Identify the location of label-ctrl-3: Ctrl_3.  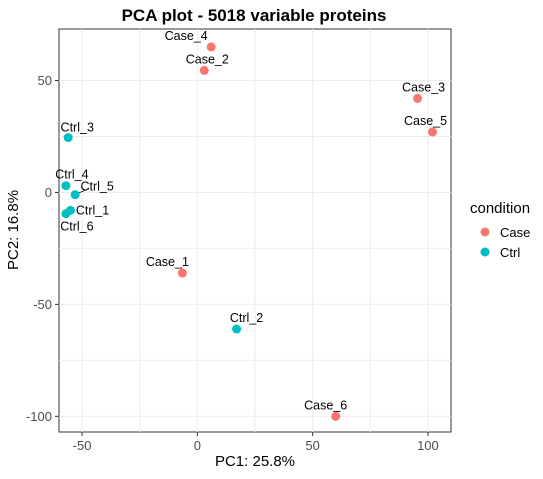
(77, 128).